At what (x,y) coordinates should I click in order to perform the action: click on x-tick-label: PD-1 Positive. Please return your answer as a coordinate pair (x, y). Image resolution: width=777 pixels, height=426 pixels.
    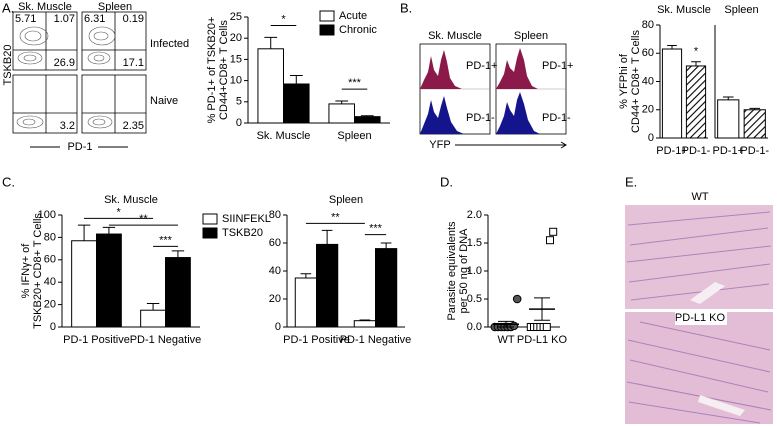
    Looking at the image, I should click on (96, 340).